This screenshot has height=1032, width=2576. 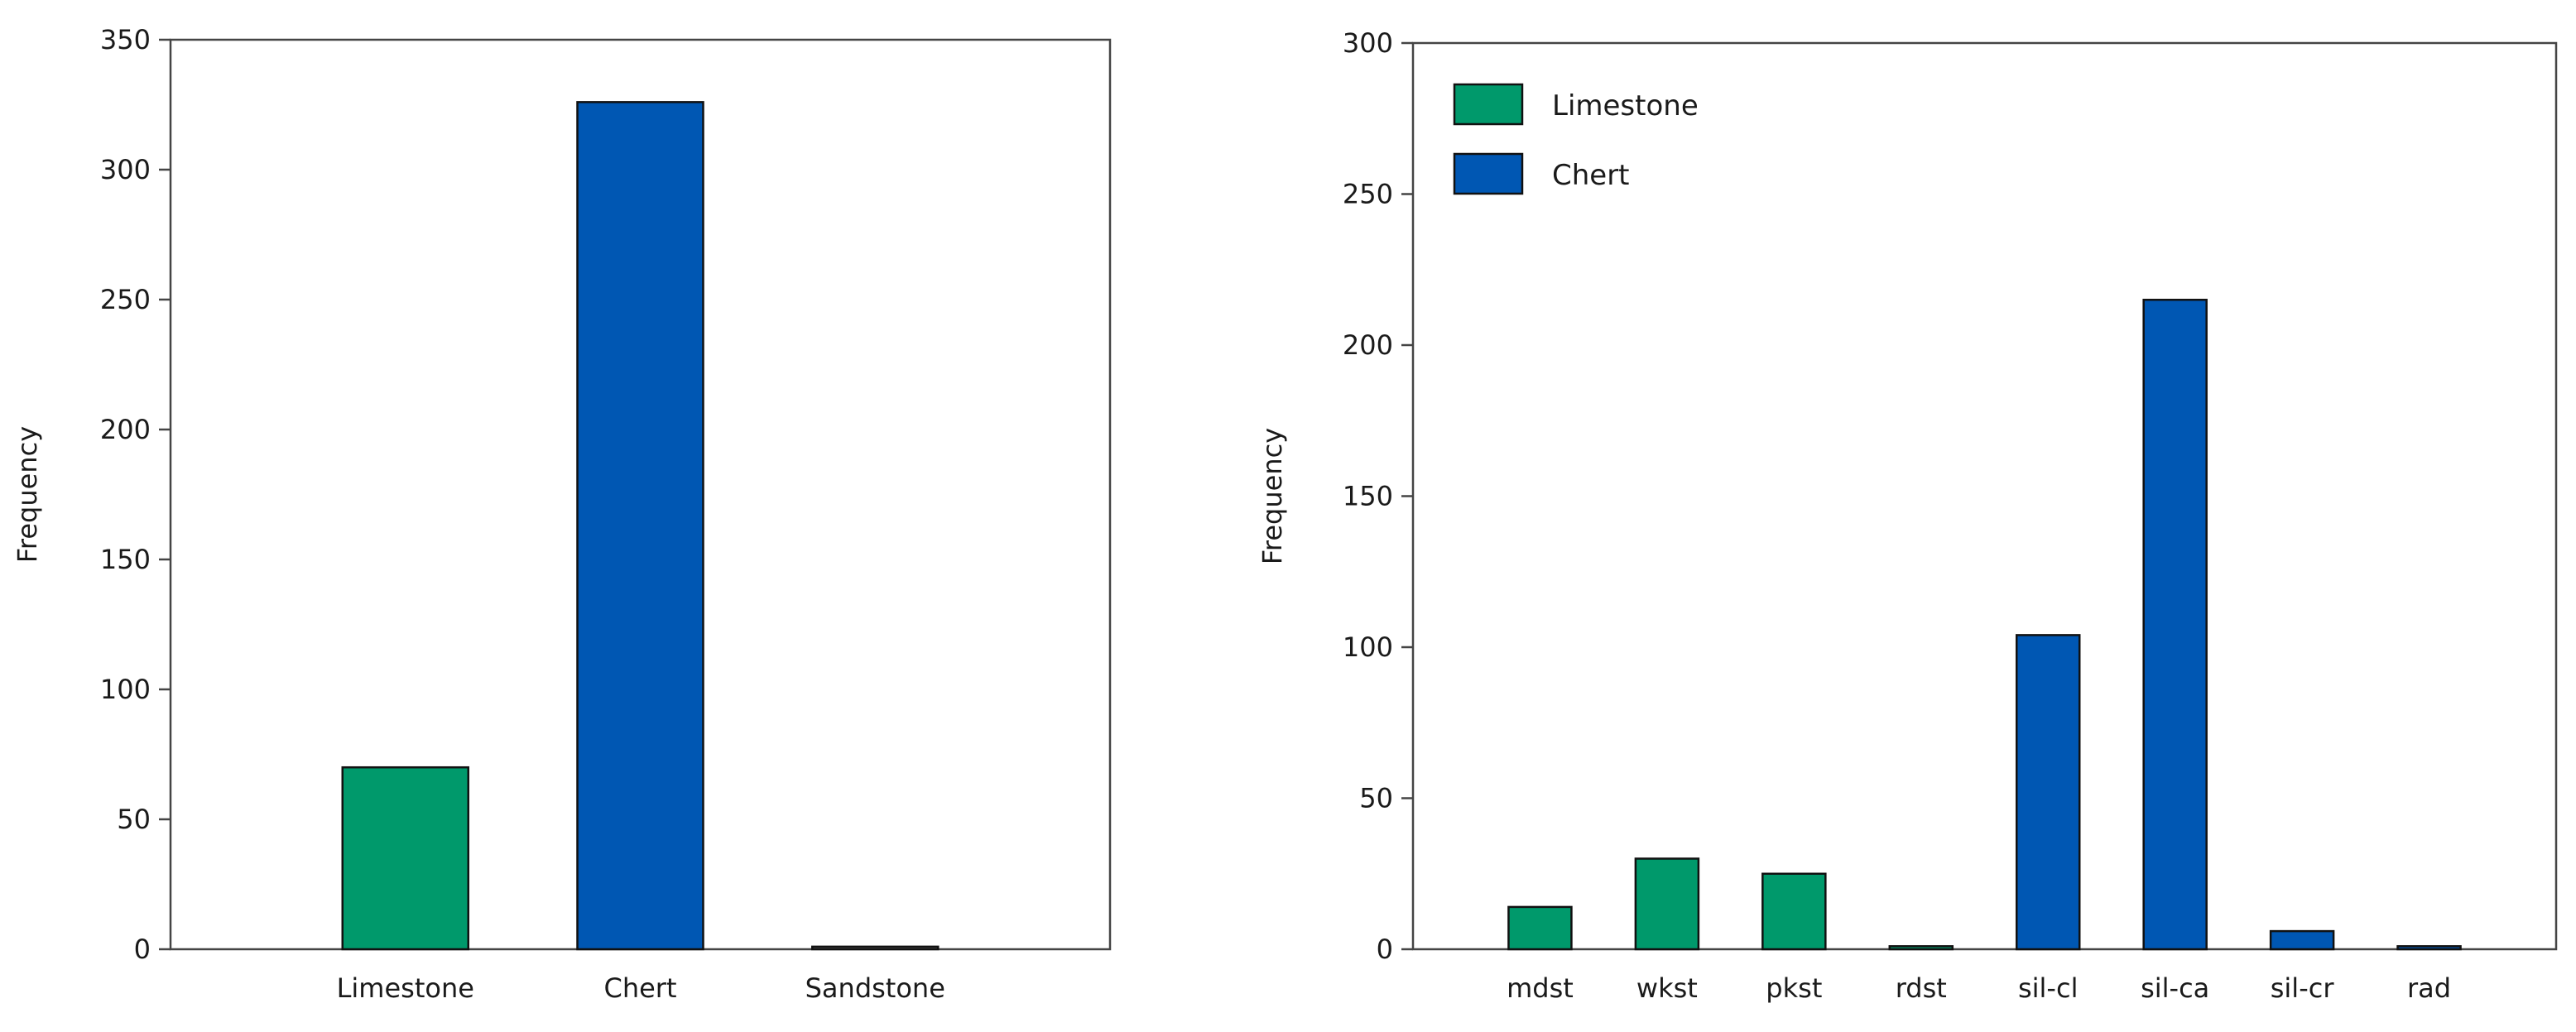 I want to click on legend: Limestone Chert, so click(x=1576, y=139).